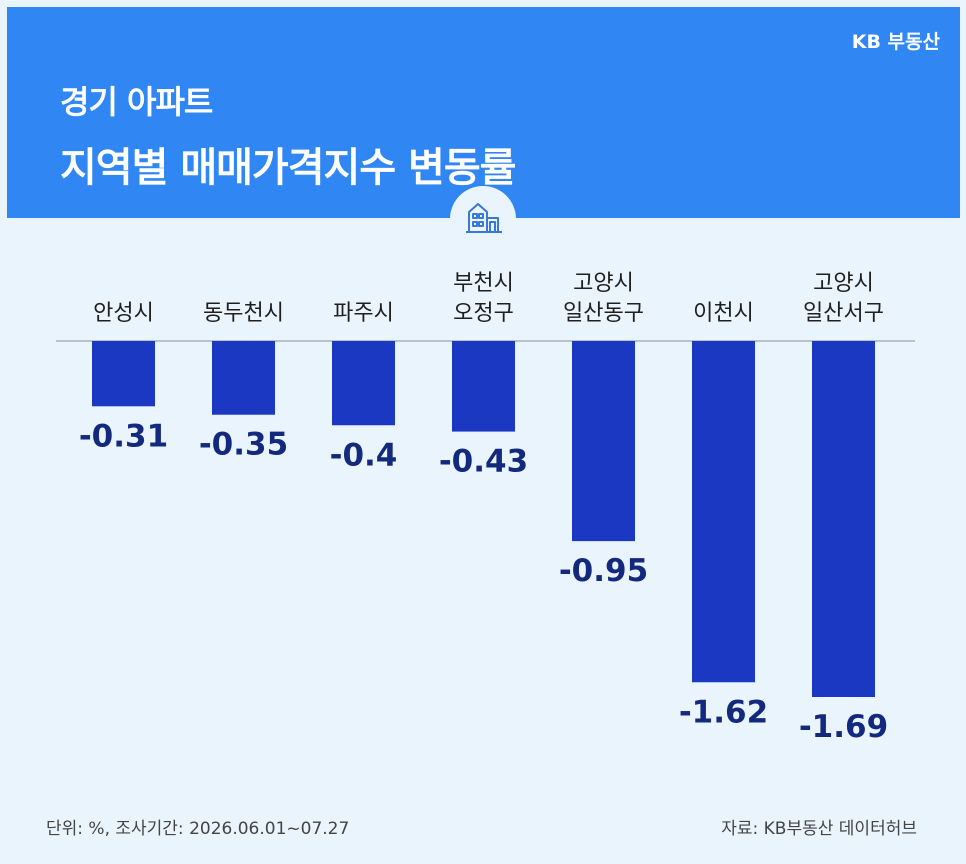  Describe the element at coordinates (243, 313) in the screenshot. I see `category-label: 동두천시` at that location.